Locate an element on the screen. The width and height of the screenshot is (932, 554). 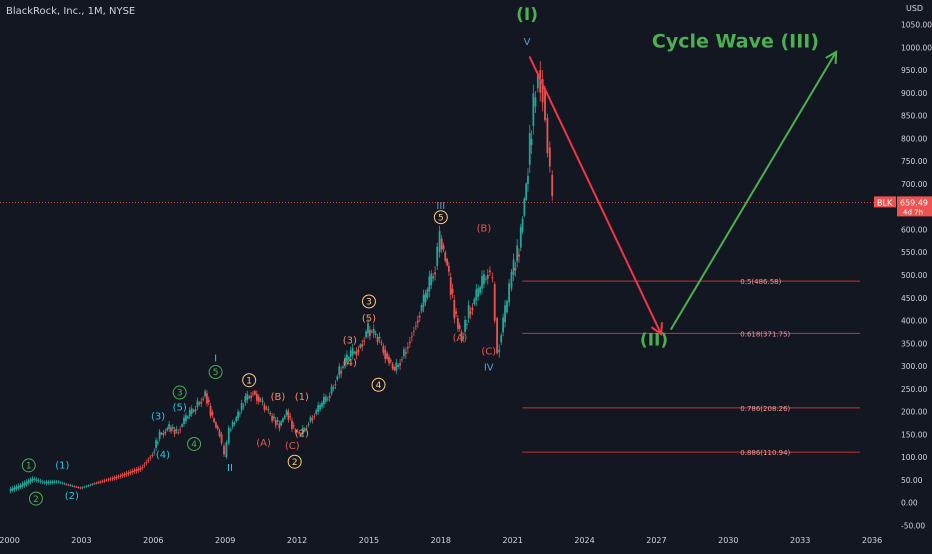
time-axis-tick-label: 2009 is located at coordinates (225, 540).